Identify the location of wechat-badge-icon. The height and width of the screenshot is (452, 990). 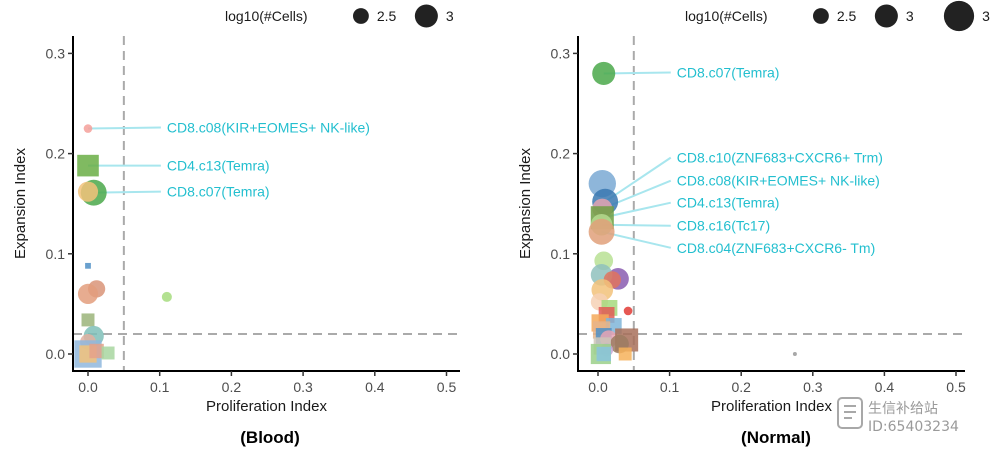
(850, 413).